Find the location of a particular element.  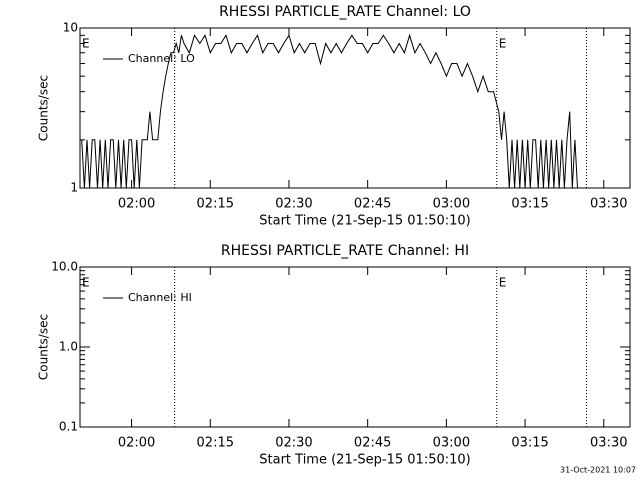

timestamp: 31-Oct-2021 10:07 is located at coordinates (598, 470).